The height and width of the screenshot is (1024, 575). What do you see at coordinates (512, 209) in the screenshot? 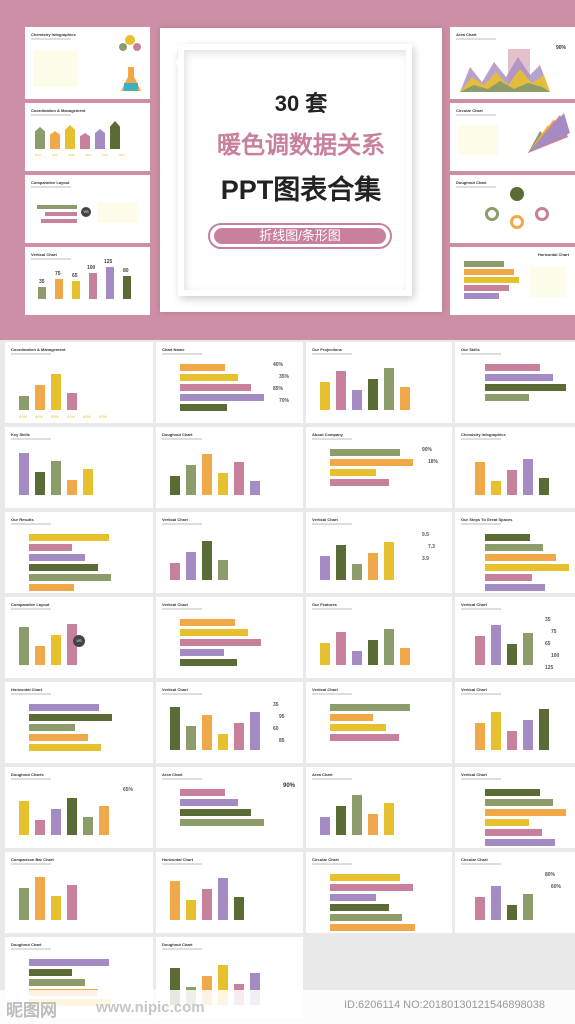
I see `thumb-doughnut: Doughnut Chart` at bounding box center [512, 209].